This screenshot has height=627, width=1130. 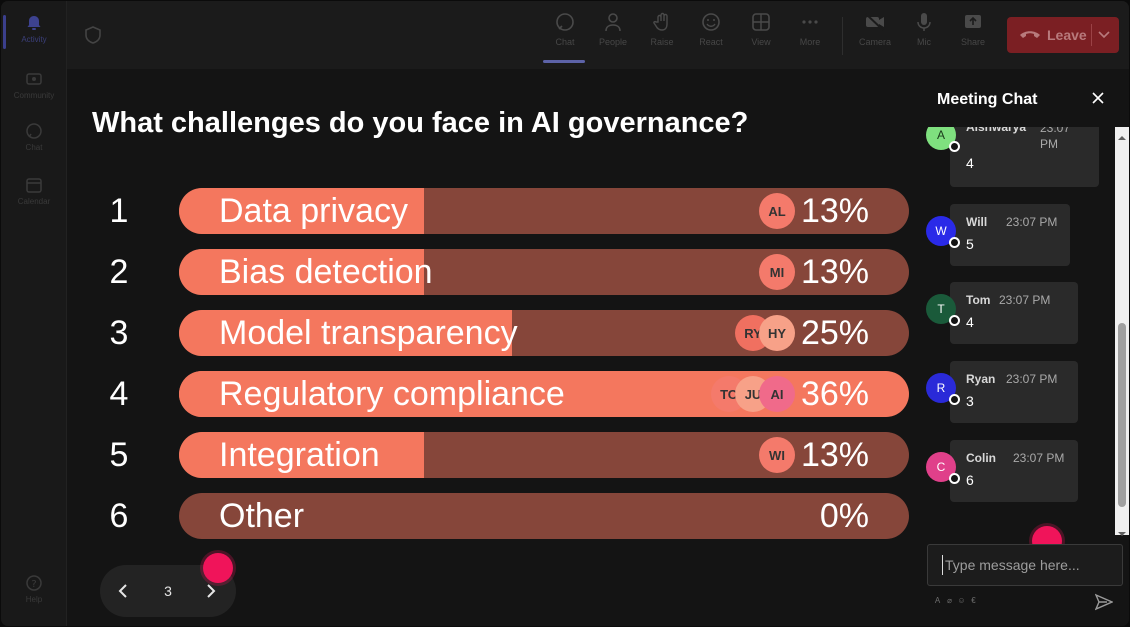 What do you see at coordinates (392, 394) in the screenshot?
I see `poll-option-label: Regulatory compliance` at bounding box center [392, 394].